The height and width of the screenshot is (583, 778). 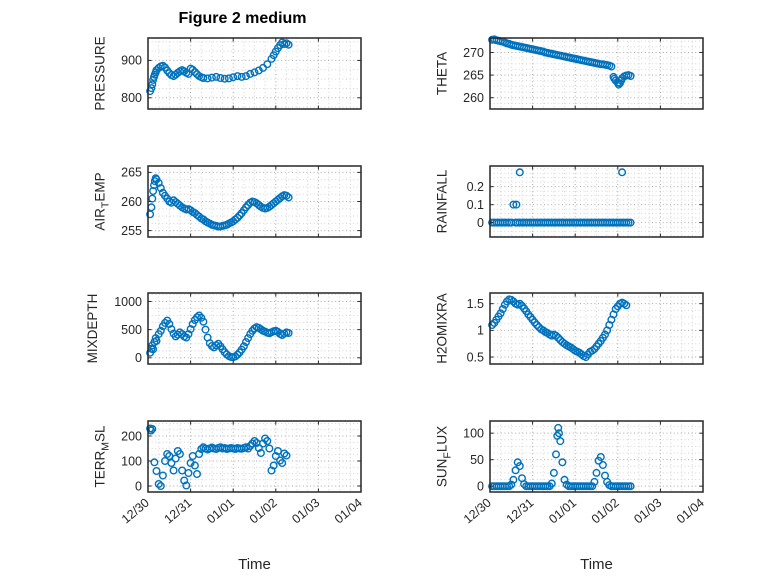 I want to click on y-axis-label-sun-flux: SUNFLUX, so click(x=443, y=456).